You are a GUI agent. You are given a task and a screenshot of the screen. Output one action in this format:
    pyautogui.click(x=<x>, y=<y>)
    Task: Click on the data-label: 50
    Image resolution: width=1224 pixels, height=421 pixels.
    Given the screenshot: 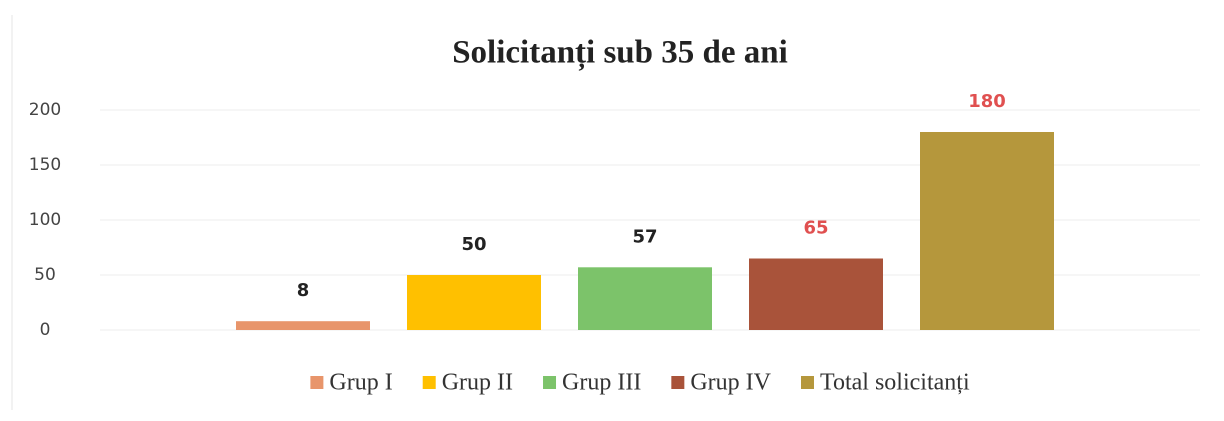 What is the action you would take?
    pyautogui.click(x=473, y=244)
    